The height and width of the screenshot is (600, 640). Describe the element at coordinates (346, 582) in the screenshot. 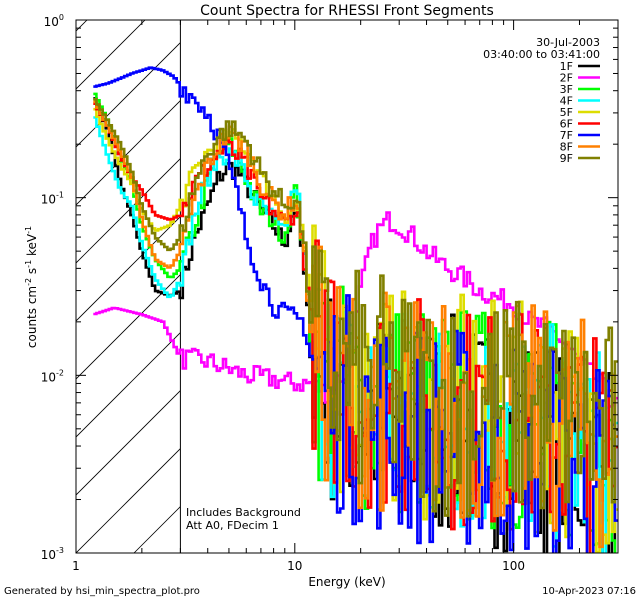

I see `x-axis-label: Energy (keV)` at that location.